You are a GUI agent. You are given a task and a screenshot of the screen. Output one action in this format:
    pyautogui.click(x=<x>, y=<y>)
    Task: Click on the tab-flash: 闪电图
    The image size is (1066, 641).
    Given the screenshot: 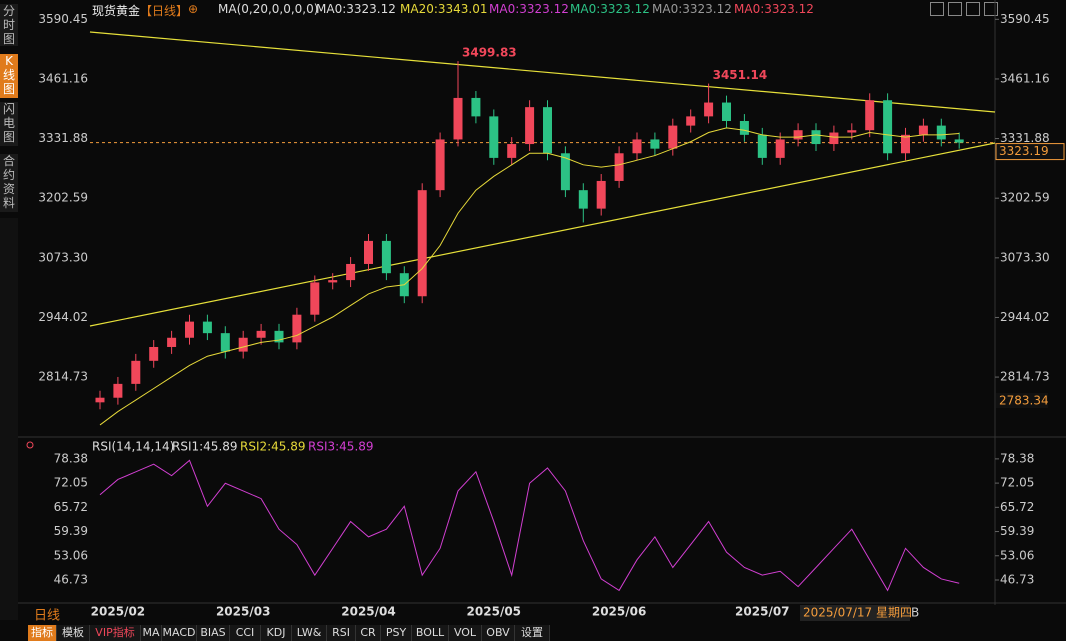 What is the action you would take?
    pyautogui.click(x=9, y=124)
    